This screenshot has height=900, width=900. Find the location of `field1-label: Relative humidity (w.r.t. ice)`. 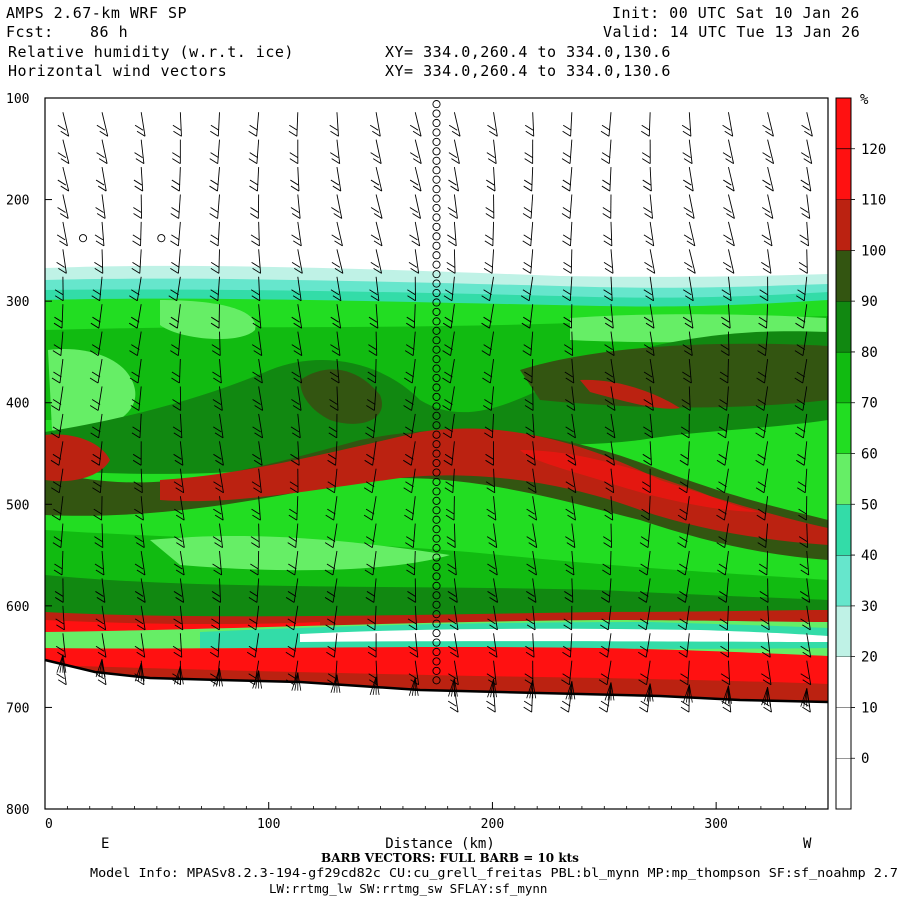

field1-label: Relative humidity (w.r.t. ice) is located at coordinates (151, 52).